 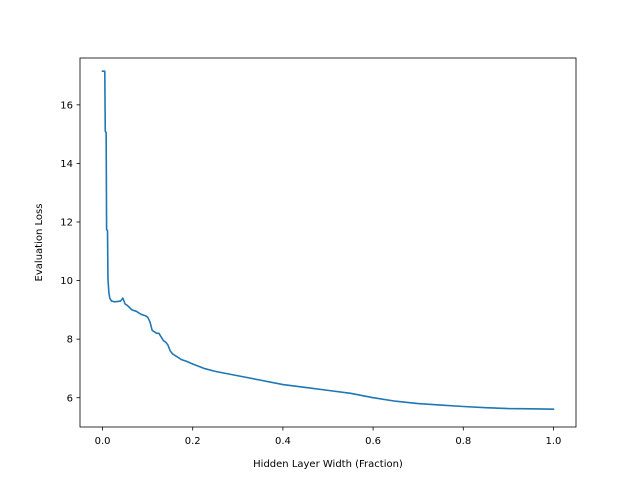 What do you see at coordinates (66, 164) in the screenshot?
I see `y-tick-label: 14` at bounding box center [66, 164].